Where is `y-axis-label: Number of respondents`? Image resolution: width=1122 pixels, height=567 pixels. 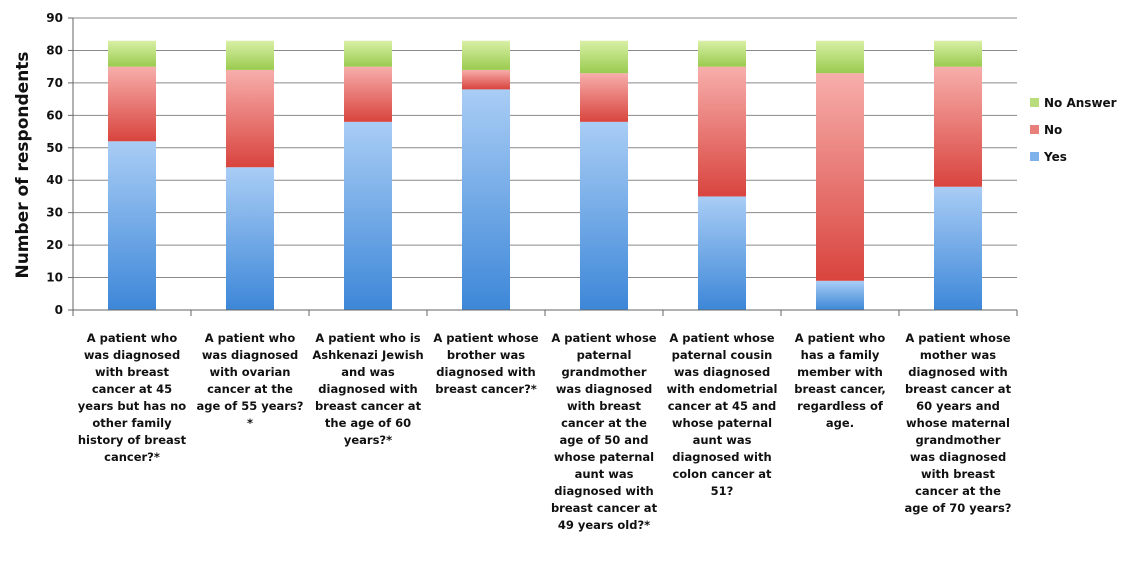 y-axis-label: Number of respondents is located at coordinates (23, 164).